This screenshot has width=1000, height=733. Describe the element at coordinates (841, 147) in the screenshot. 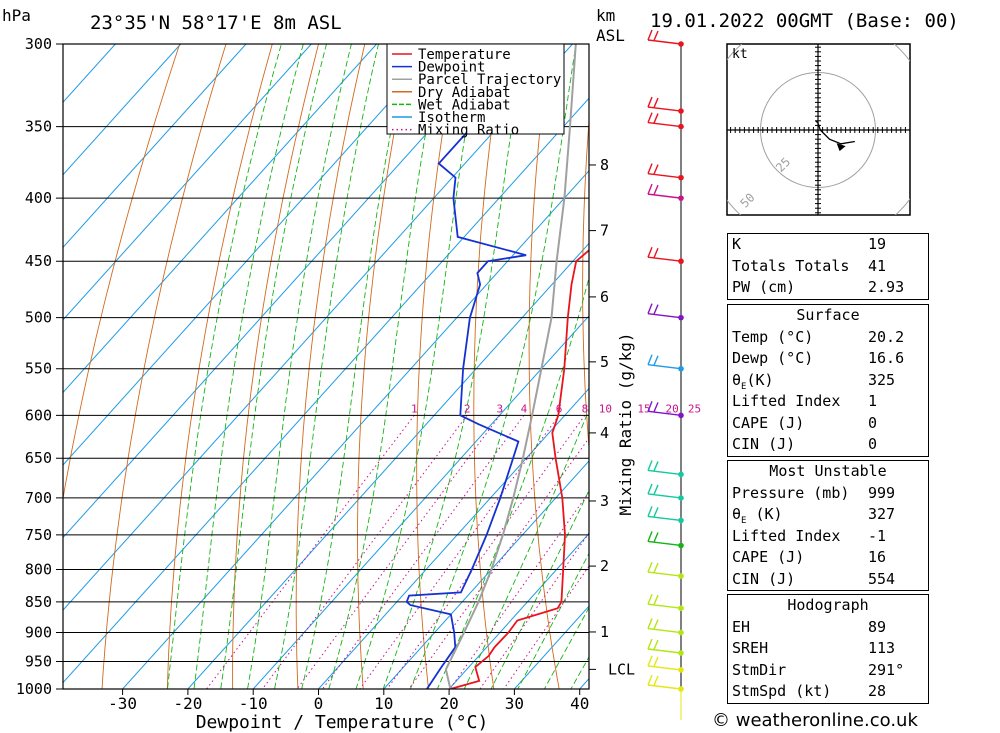

I see `storm-motion-marker` at that location.